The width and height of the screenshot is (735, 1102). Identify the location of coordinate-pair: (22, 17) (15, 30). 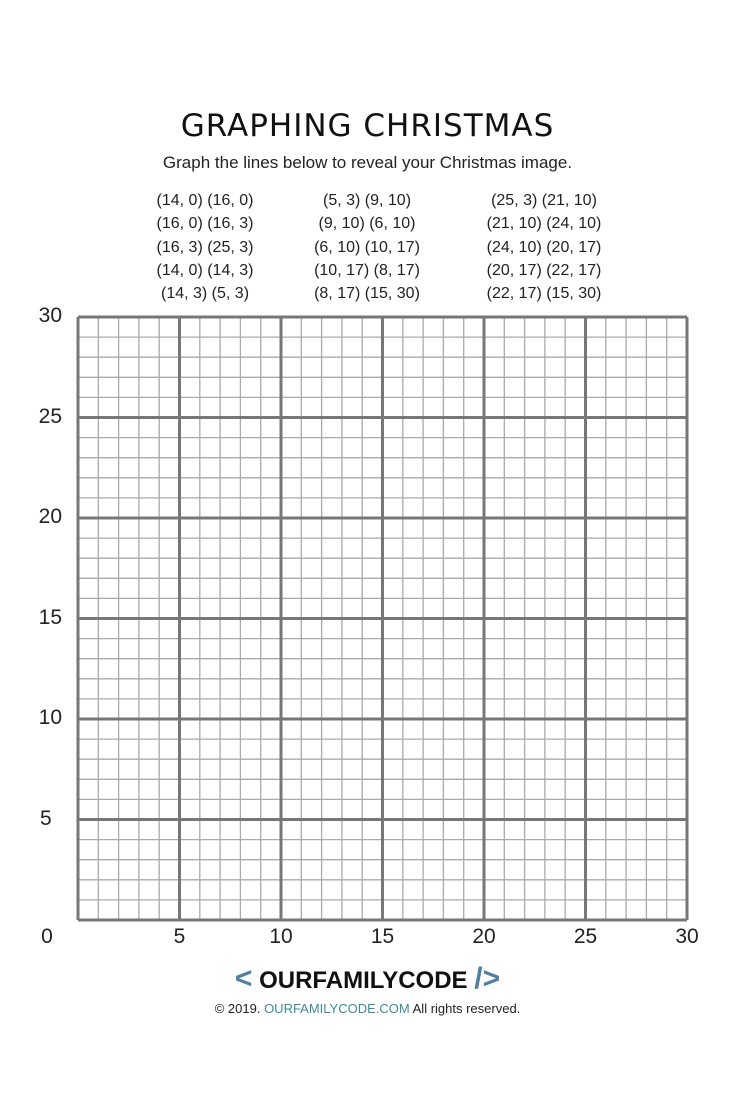
(544, 294).